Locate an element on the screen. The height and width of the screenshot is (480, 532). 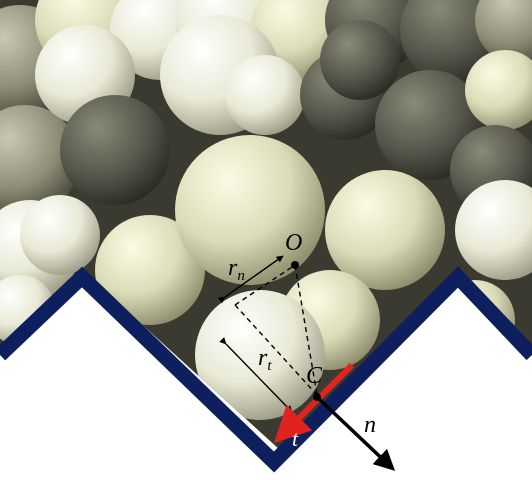
center-point is located at coordinates (295, 265).